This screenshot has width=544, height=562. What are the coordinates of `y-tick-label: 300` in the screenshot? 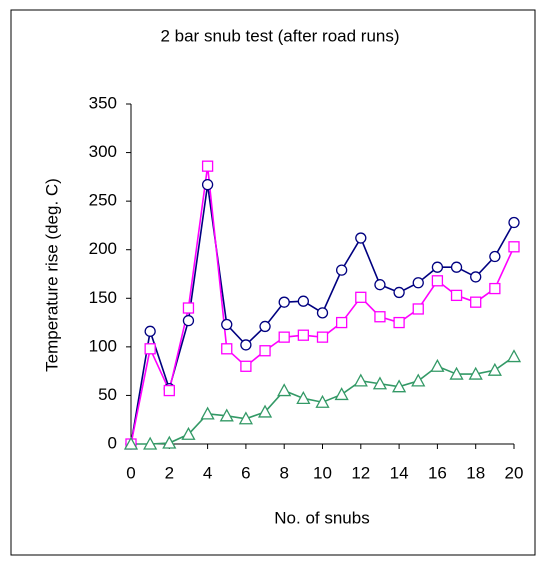 It's located at (103, 151).